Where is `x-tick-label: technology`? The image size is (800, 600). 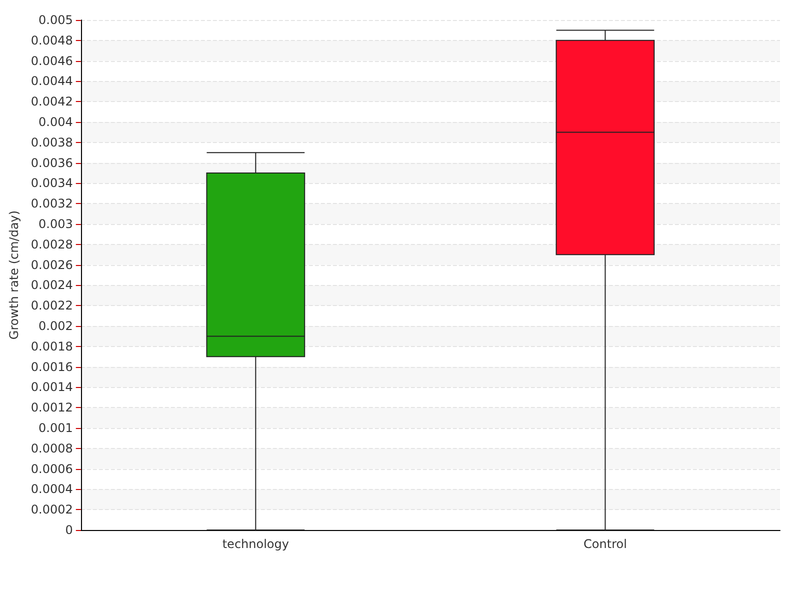
x-tick-label: technology is located at coordinates (255, 544).